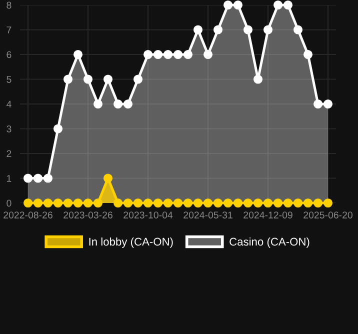  What do you see at coordinates (88, 215) in the screenshot?
I see `x-tick-label: 2023-03-26` at bounding box center [88, 215].